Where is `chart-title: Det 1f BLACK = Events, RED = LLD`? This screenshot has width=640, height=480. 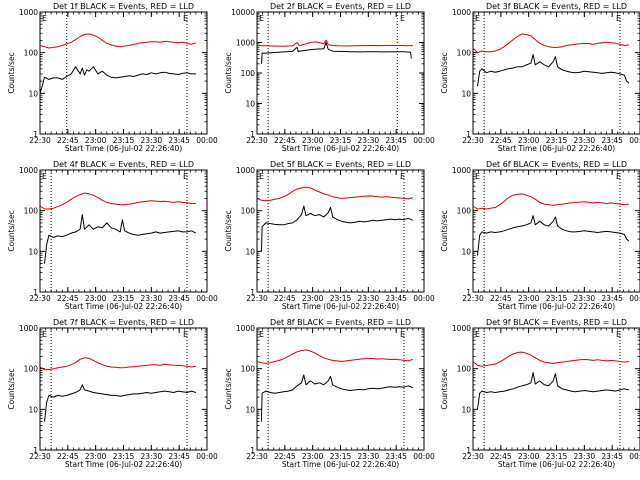 chart-title: Det 1f BLACK = Events, RED = LLD is located at coordinates (123, 6).